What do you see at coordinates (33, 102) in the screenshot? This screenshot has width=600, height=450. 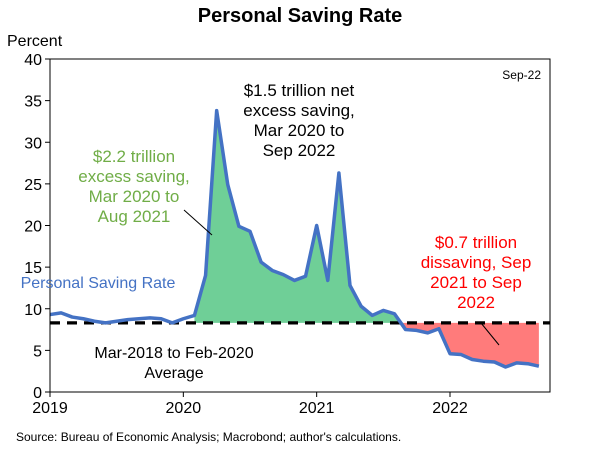 I see `y-tick-label: 35` at bounding box center [33, 102].